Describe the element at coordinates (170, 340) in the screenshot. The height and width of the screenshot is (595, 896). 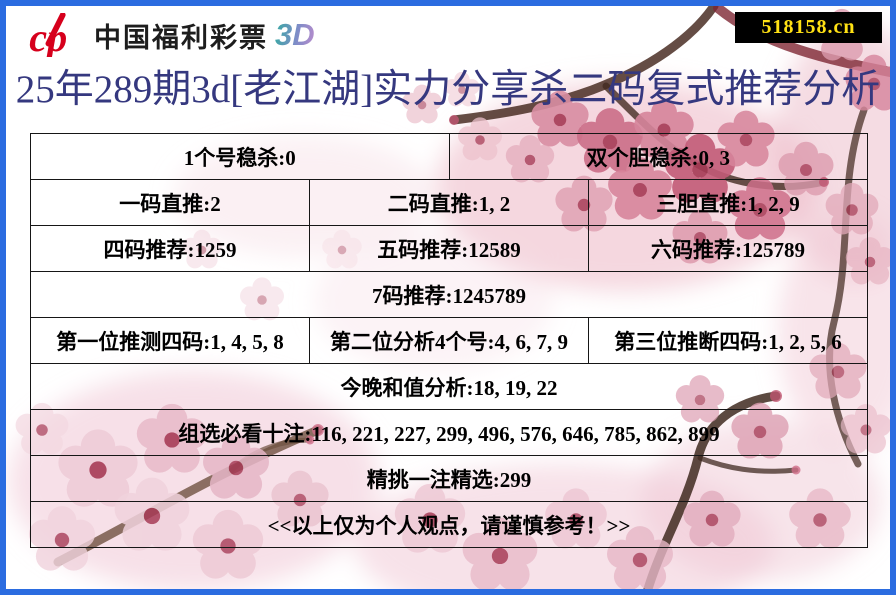
I see `board-cell: 第一位推测四码:1, 4, 5, 8` at that location.